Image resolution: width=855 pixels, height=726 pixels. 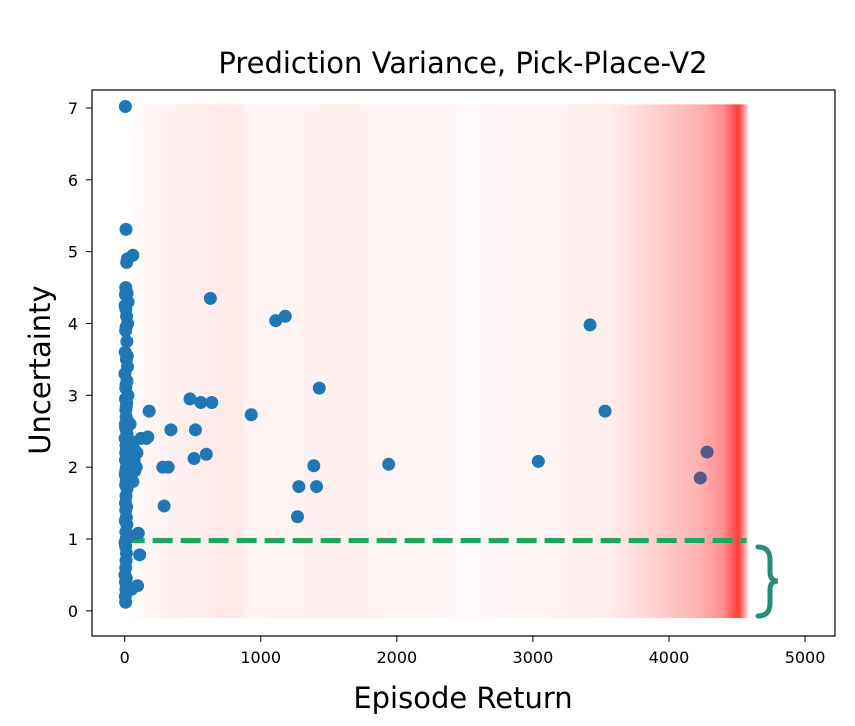 I want to click on x-tick-label: 1000, so click(x=260, y=657).